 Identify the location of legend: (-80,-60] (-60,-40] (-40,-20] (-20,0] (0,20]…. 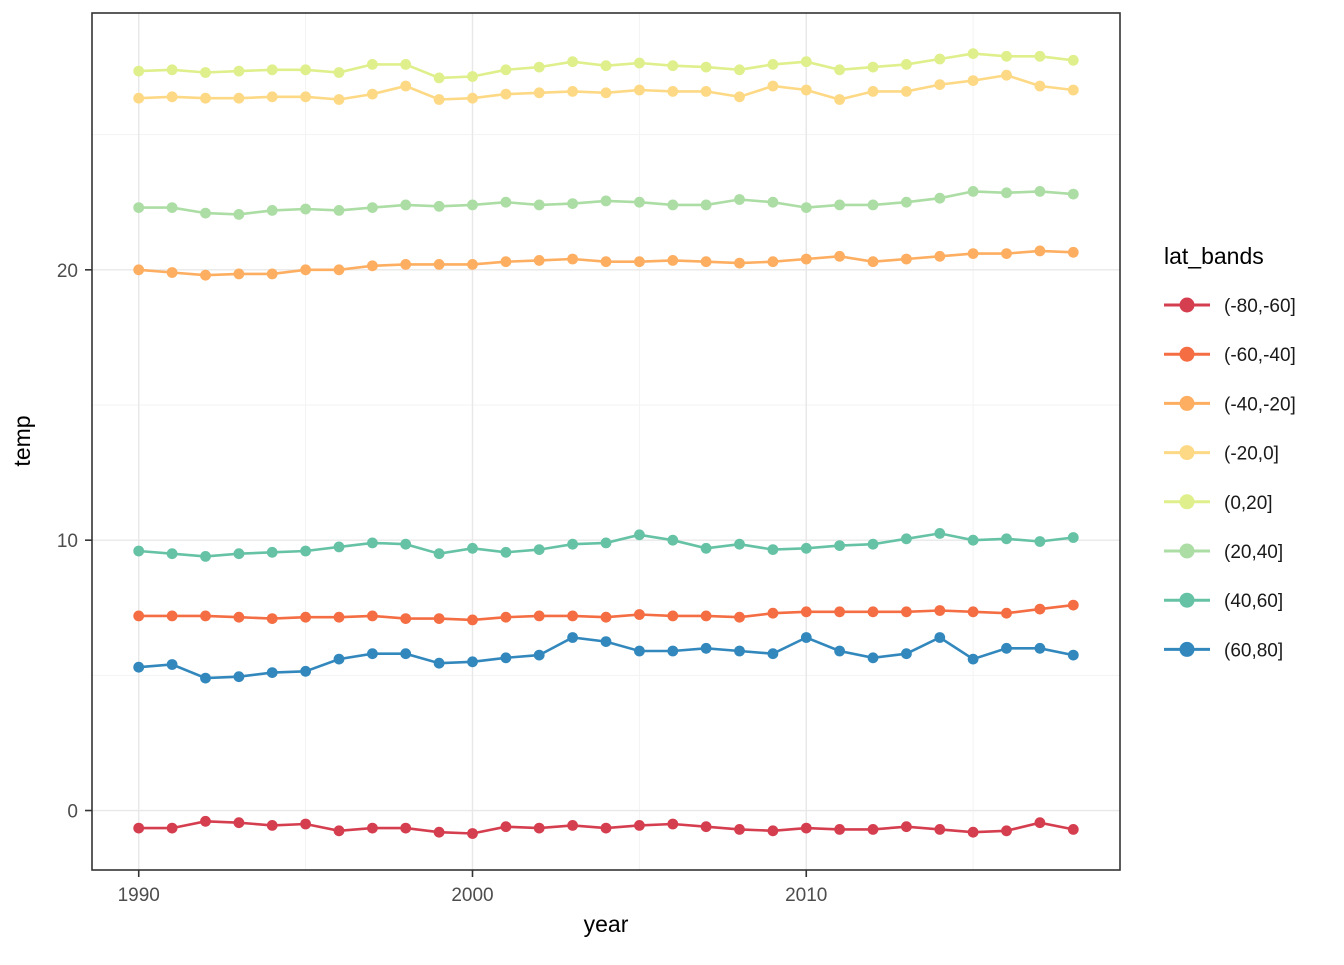
(1230, 478).